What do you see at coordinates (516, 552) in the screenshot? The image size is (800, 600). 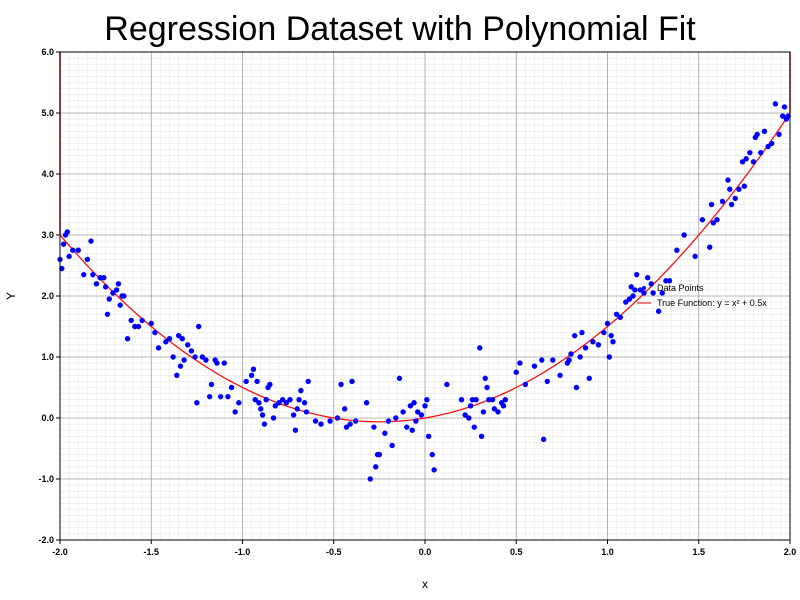 I see `x-tick-label: 0.5` at bounding box center [516, 552].